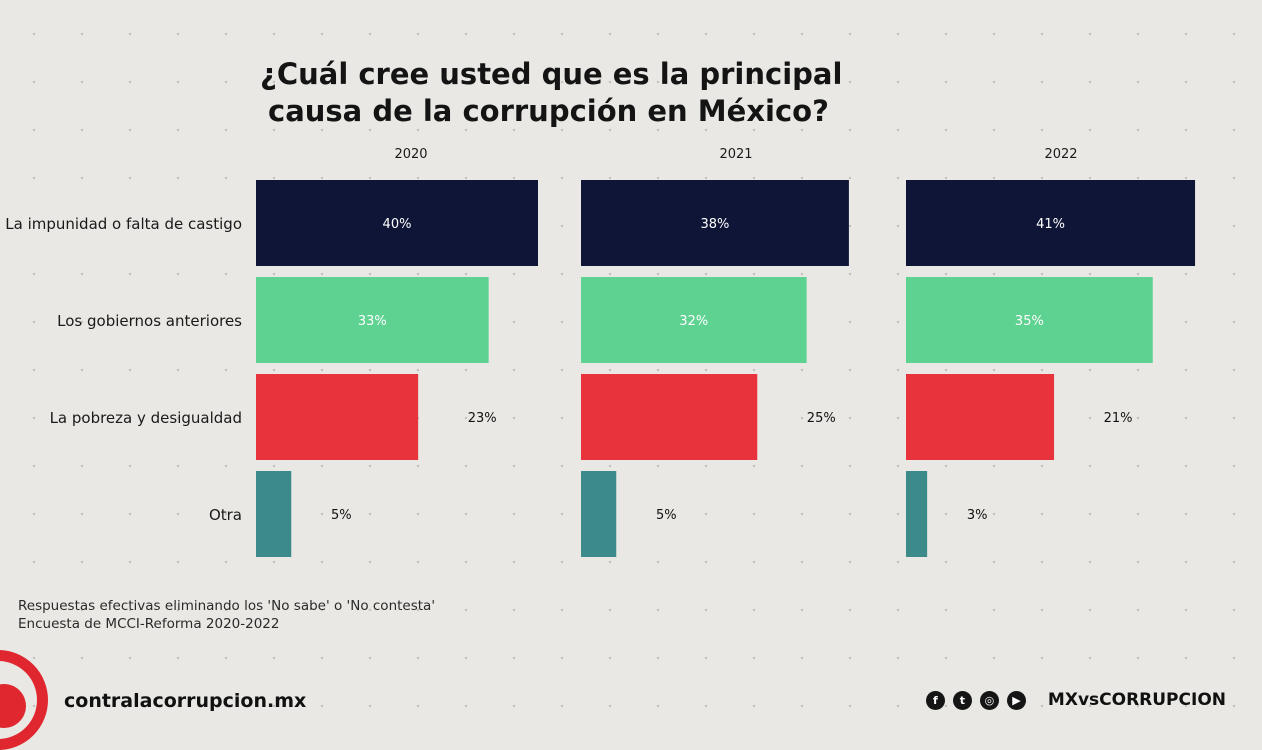  I want to click on note-survey-source: Encuesta de MCCI-Reforma 2020-2022, so click(149, 624).